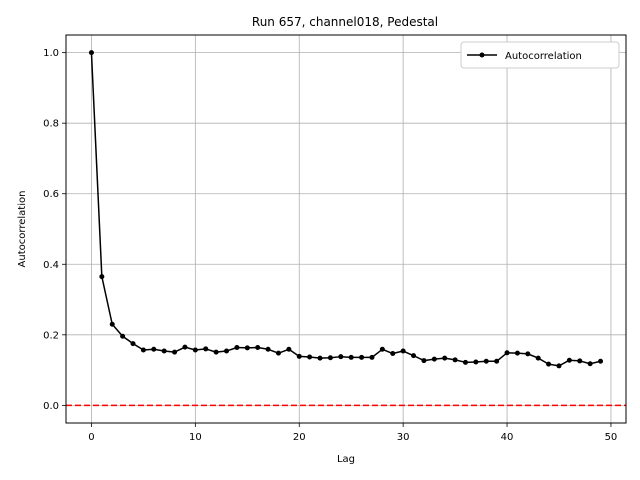 This screenshot has width=640, height=480. I want to click on chart-title: Run 657, channel018, Pedestal, so click(345, 22).